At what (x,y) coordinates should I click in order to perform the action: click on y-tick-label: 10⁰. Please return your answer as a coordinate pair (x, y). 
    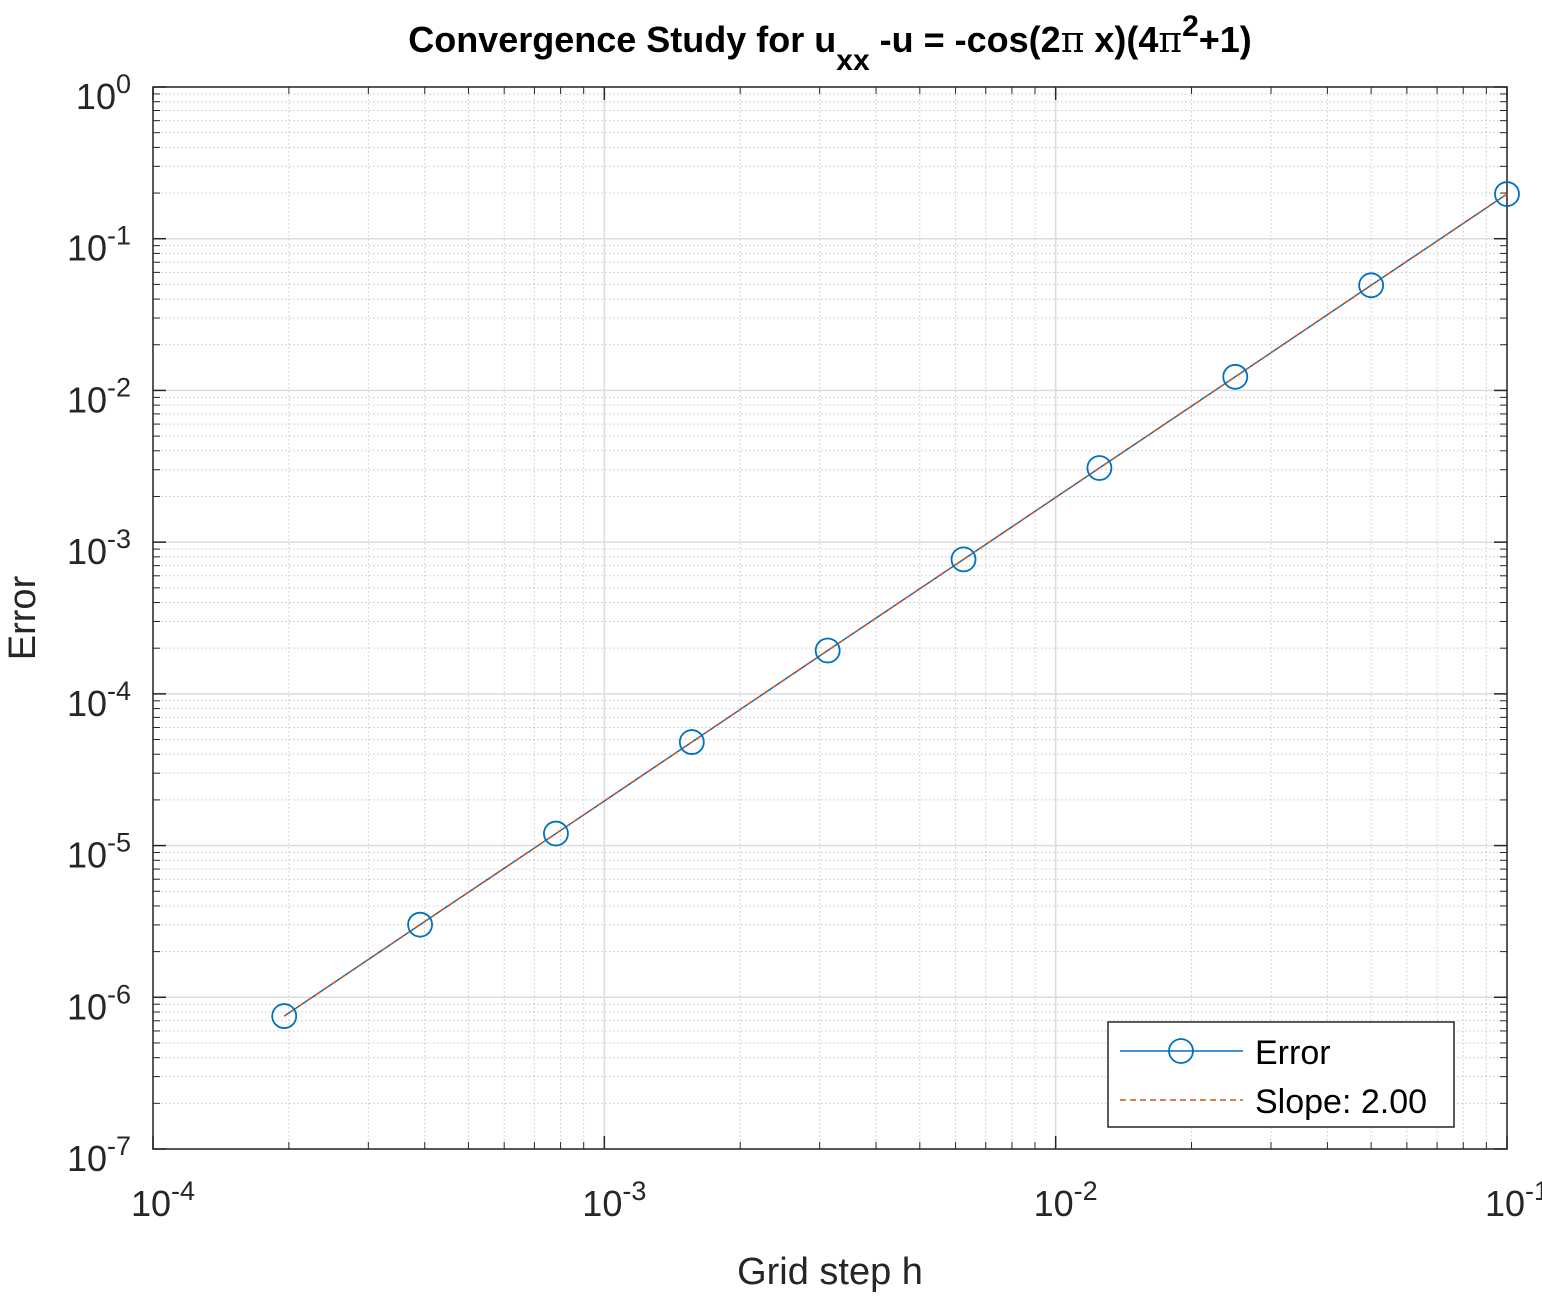
    Looking at the image, I should click on (103, 93).